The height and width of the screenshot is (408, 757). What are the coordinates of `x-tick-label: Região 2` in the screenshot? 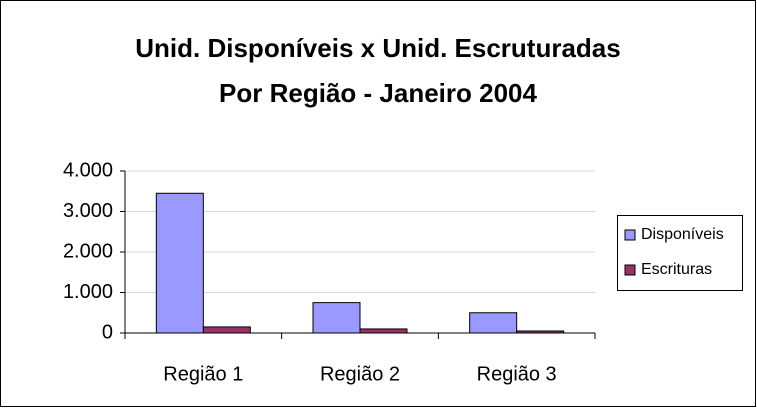 It's located at (360, 374).